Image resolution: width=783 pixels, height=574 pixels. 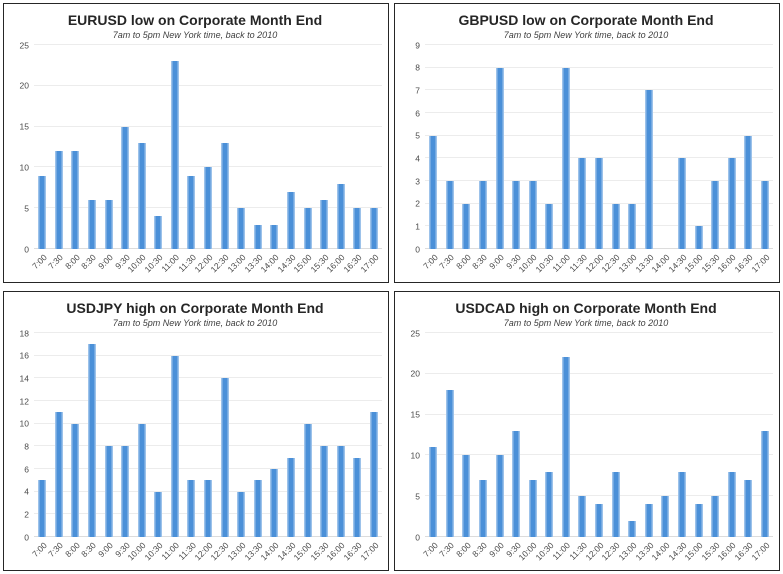 What do you see at coordinates (499, 496) in the screenshot?
I see `bar-9:00` at bounding box center [499, 496].